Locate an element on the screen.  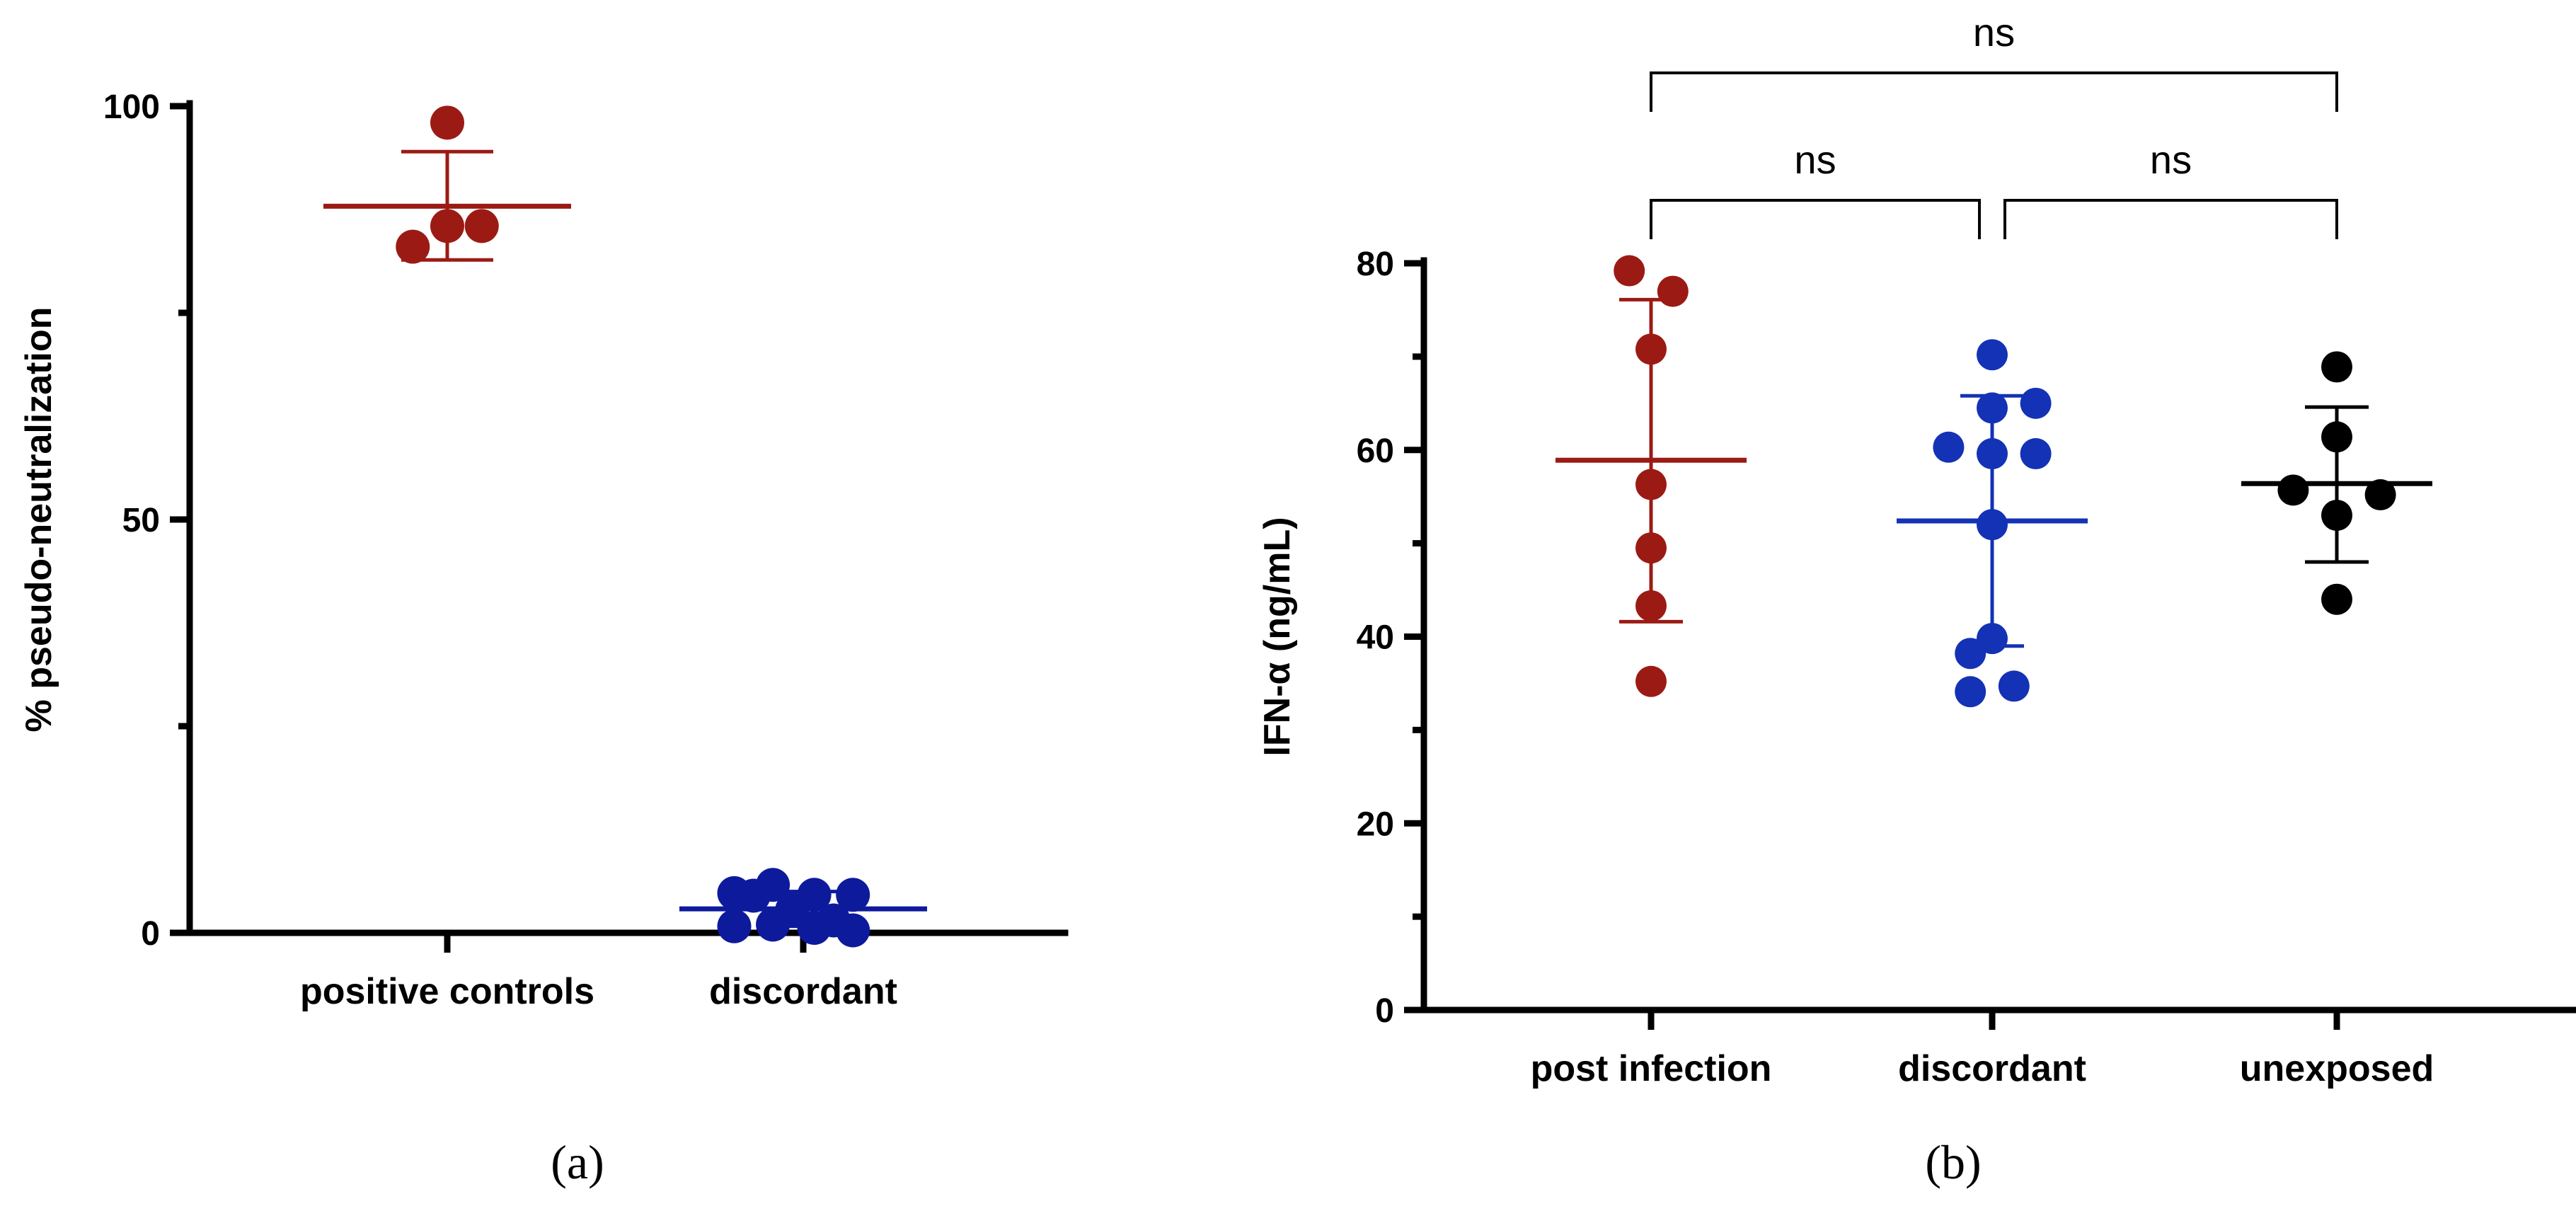
y-tick-label: 100 is located at coordinates (131, 107).